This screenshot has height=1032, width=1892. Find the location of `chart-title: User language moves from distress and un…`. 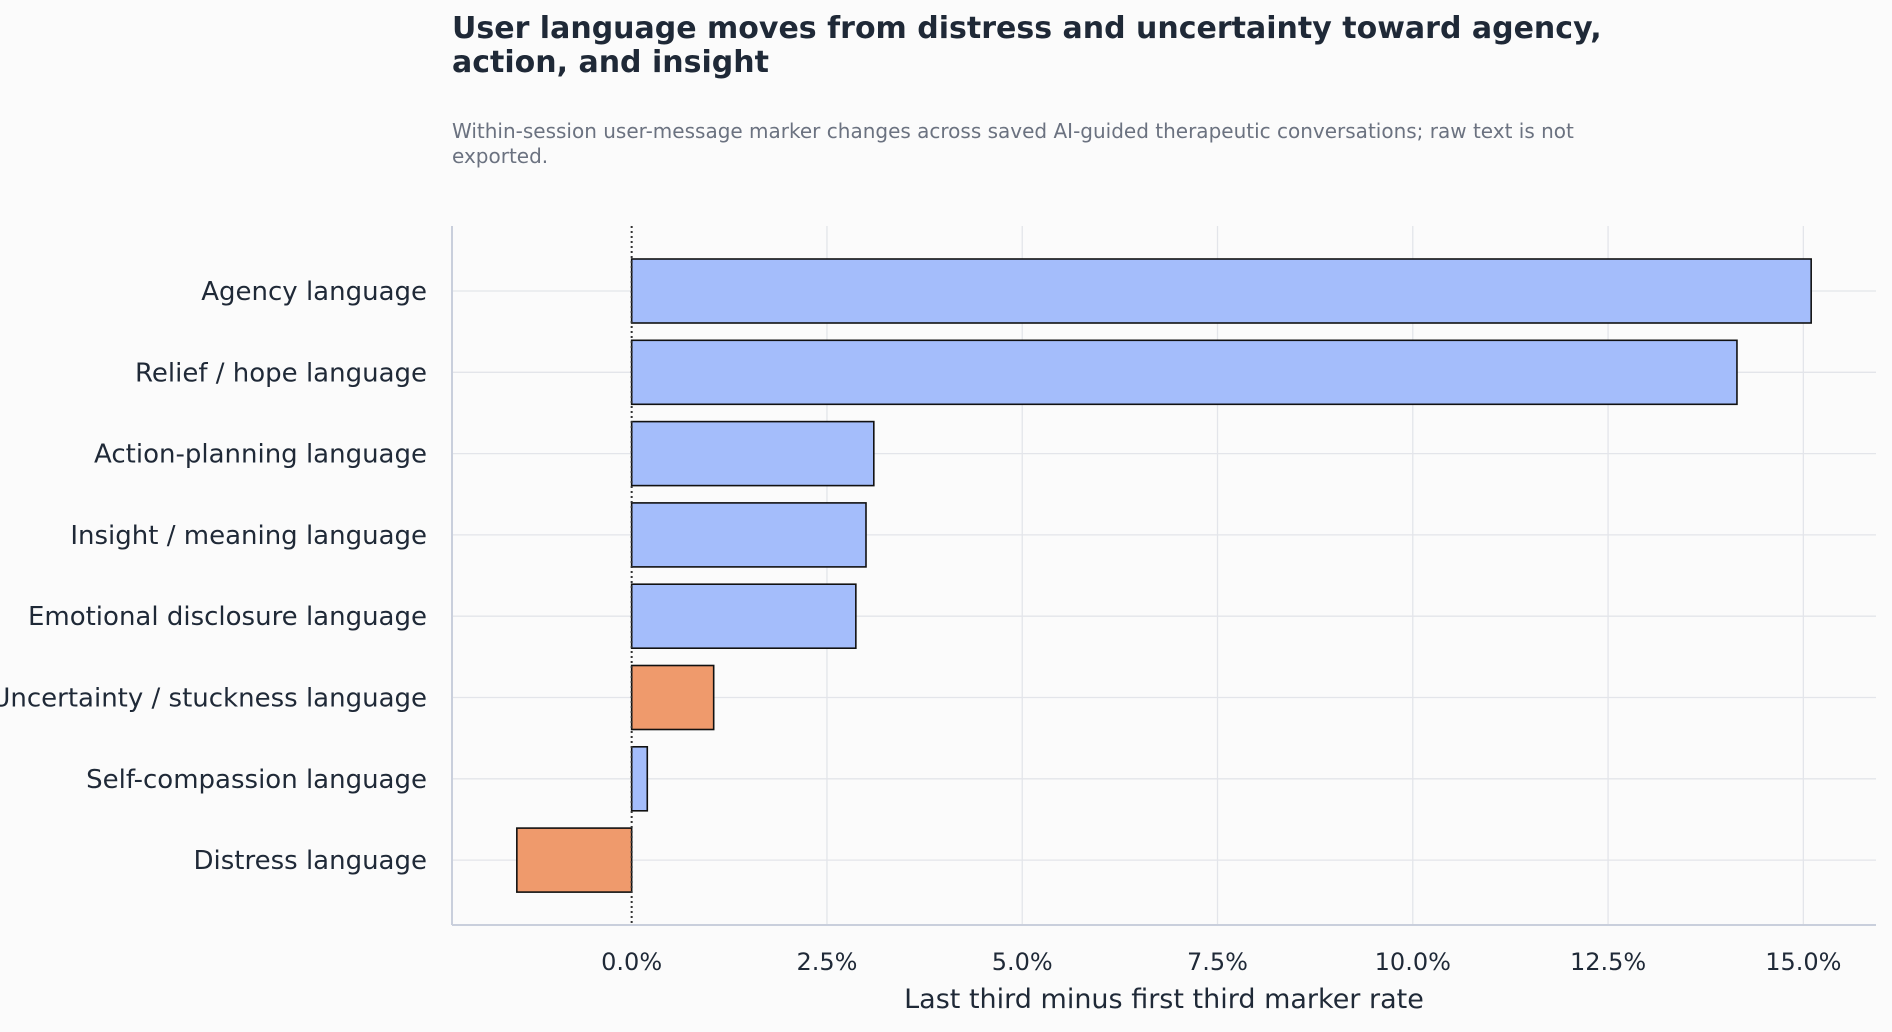

chart-title: User language moves from distress and un… is located at coordinates (1027, 45).